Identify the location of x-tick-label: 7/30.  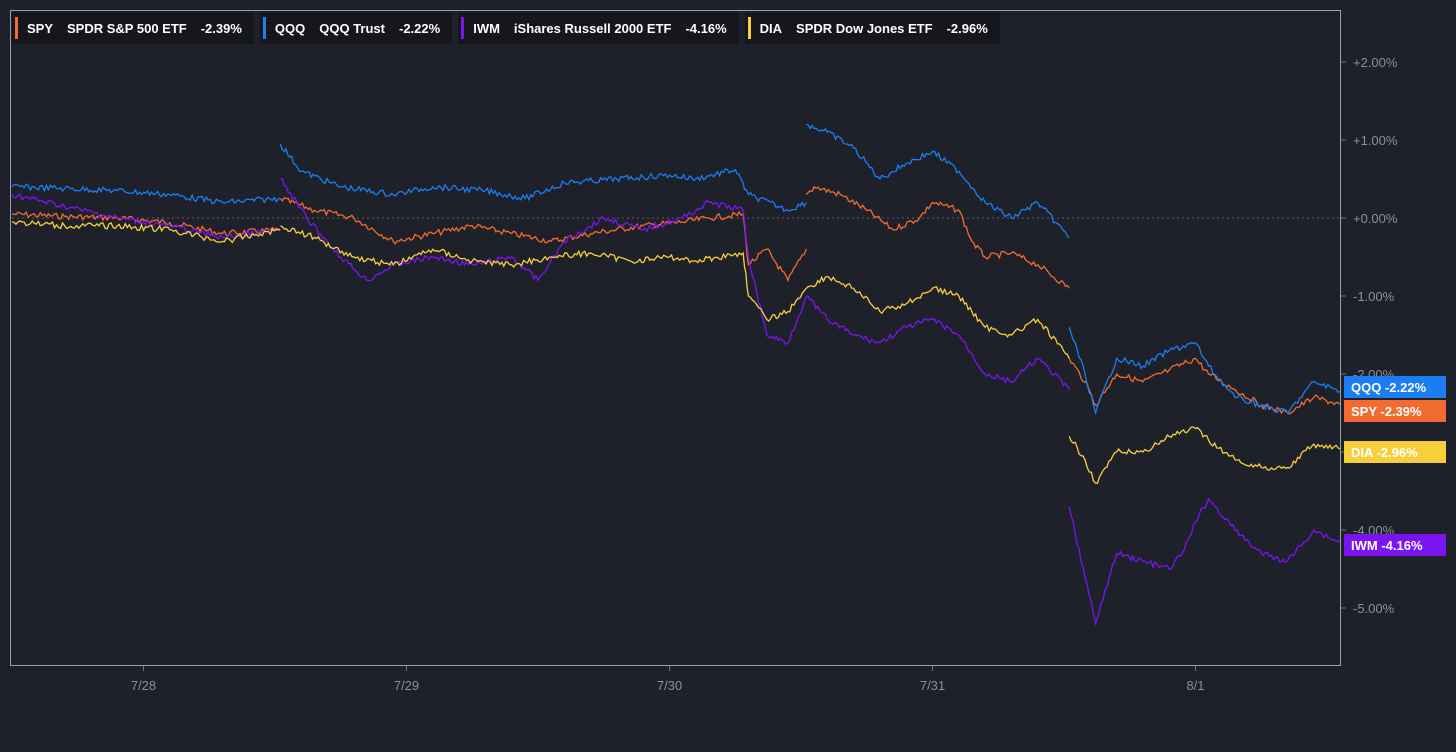
(669, 685).